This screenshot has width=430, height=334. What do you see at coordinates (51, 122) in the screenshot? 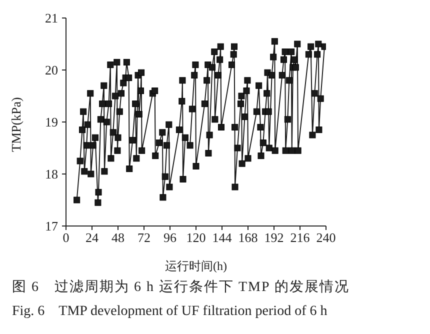
I see `y-tick-label: 19` at bounding box center [51, 122].